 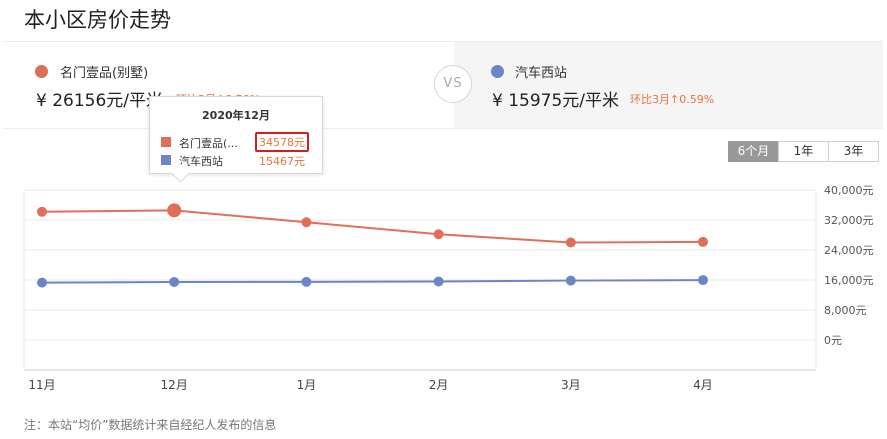 I want to click on compare-right-panel: 汽车西站 ¥ 15975元/平米 环比3月↑0.59%, so click(x=668, y=85).